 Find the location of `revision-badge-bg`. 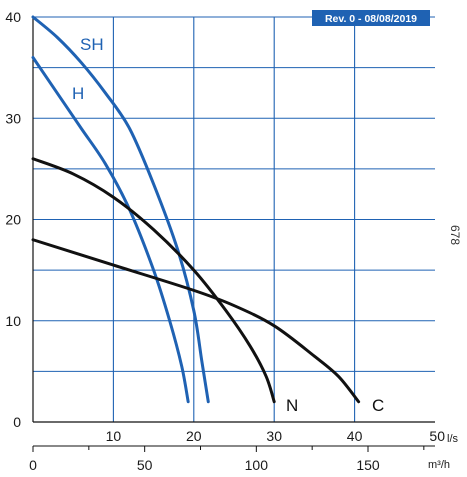

revision-badge-bg is located at coordinates (371, 18).